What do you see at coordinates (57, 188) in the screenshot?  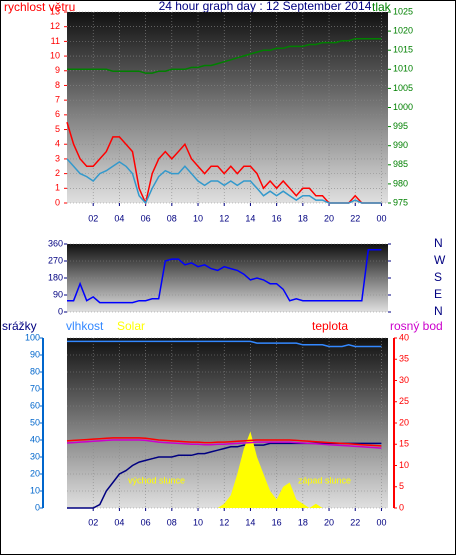 I see `y-tick-label: 1` at bounding box center [57, 188].